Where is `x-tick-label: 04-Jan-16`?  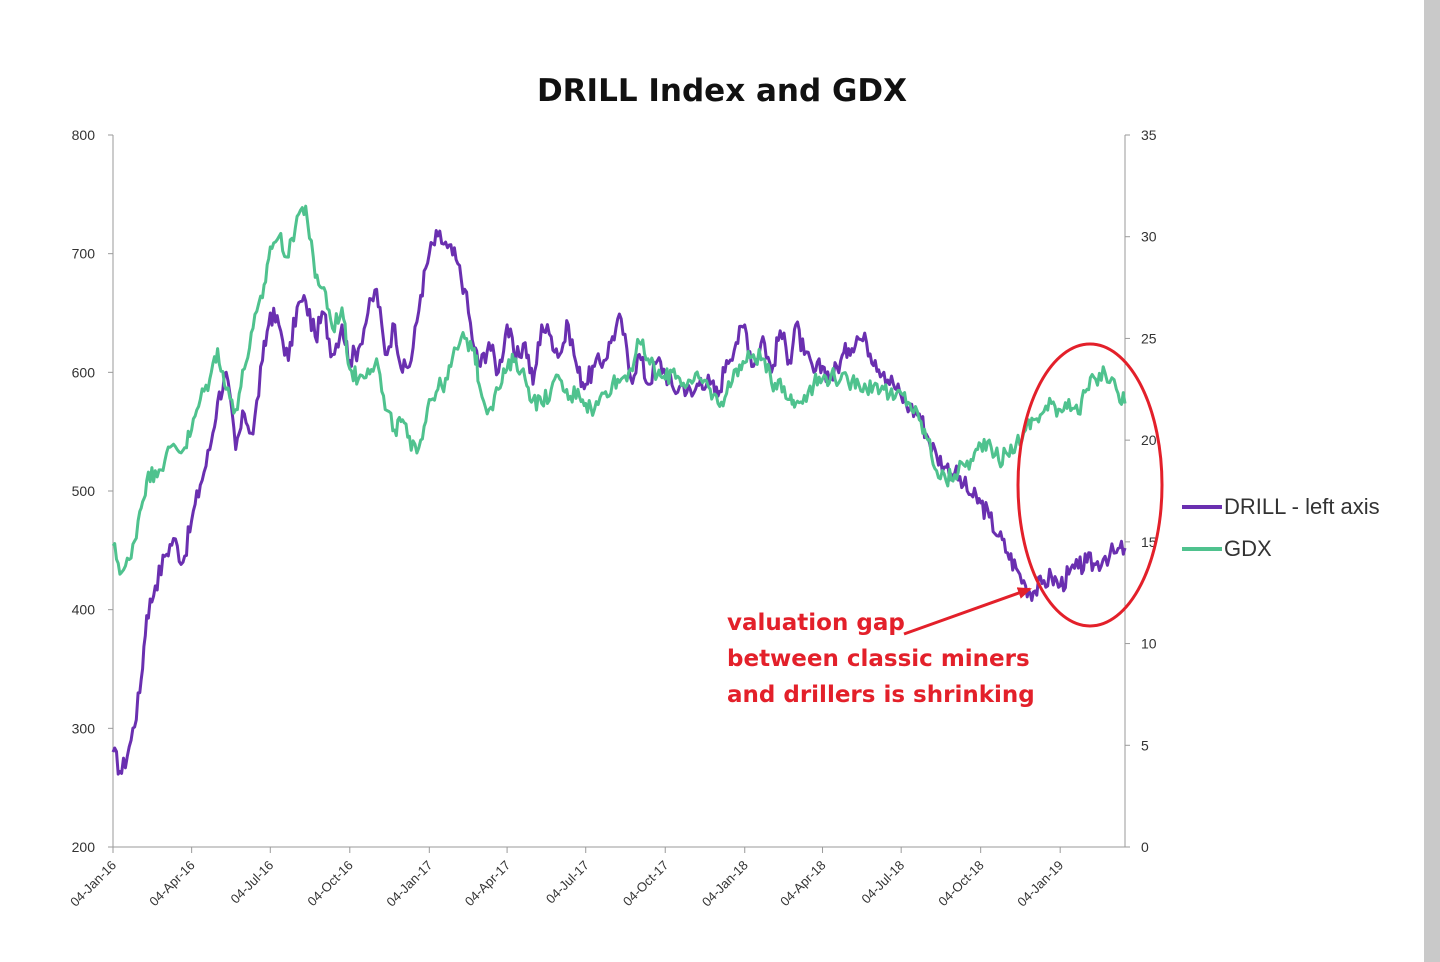 x-tick-label: 04-Jan-16 is located at coordinates (93, 884).